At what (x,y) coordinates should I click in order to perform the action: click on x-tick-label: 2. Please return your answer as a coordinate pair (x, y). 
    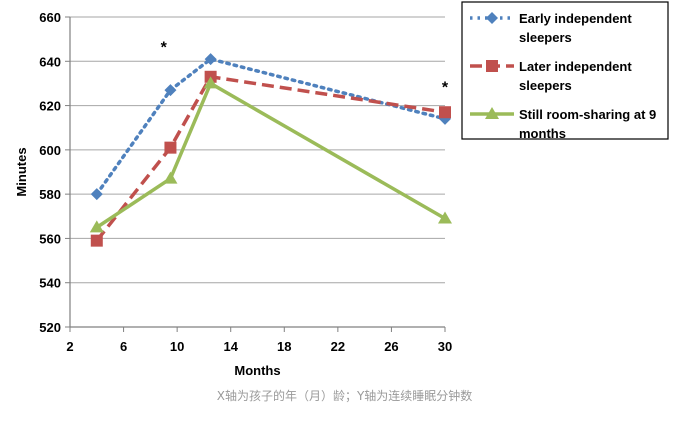
    Looking at the image, I should click on (69, 346).